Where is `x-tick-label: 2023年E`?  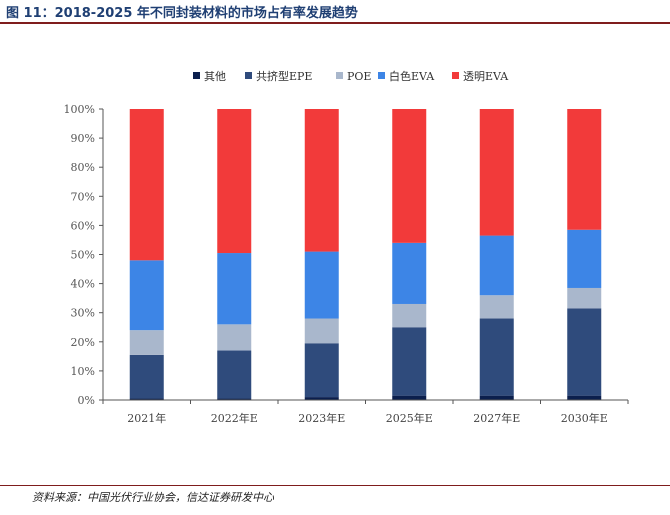 x-tick-label: 2023年E is located at coordinates (321, 418).